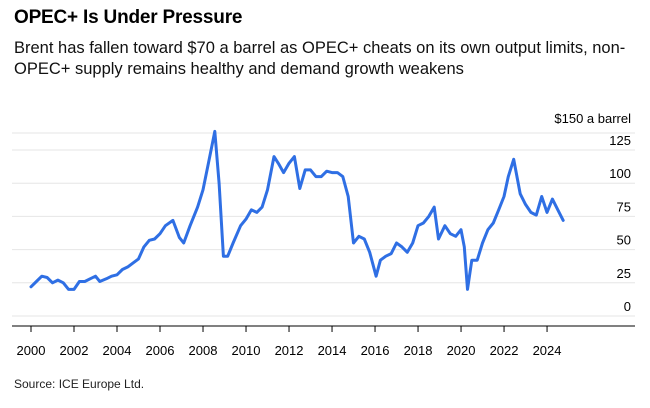  What do you see at coordinates (627, 306) in the screenshot?
I see `y-tick-label: 0` at bounding box center [627, 306].